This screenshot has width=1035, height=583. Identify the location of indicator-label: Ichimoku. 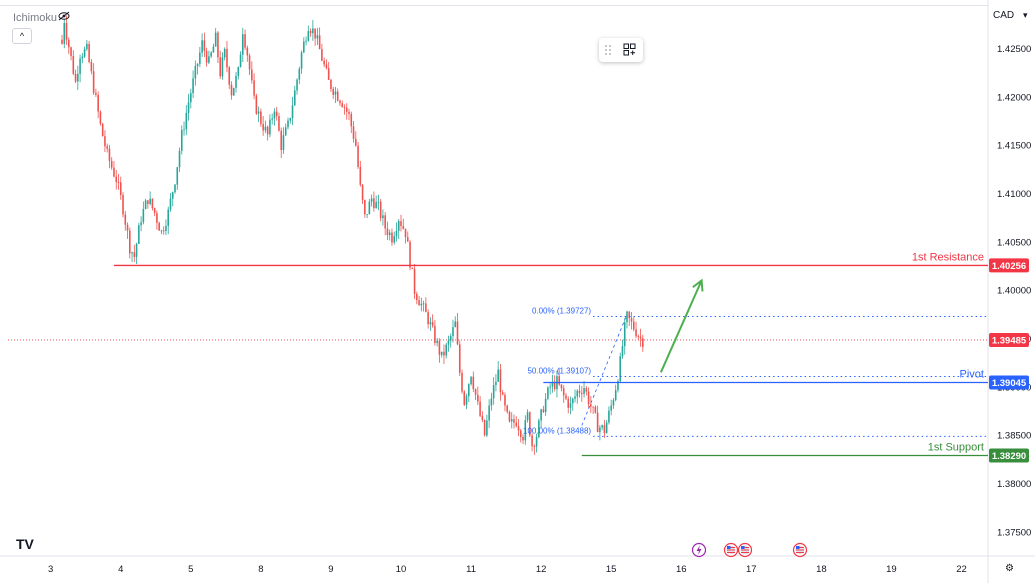
(35, 18).